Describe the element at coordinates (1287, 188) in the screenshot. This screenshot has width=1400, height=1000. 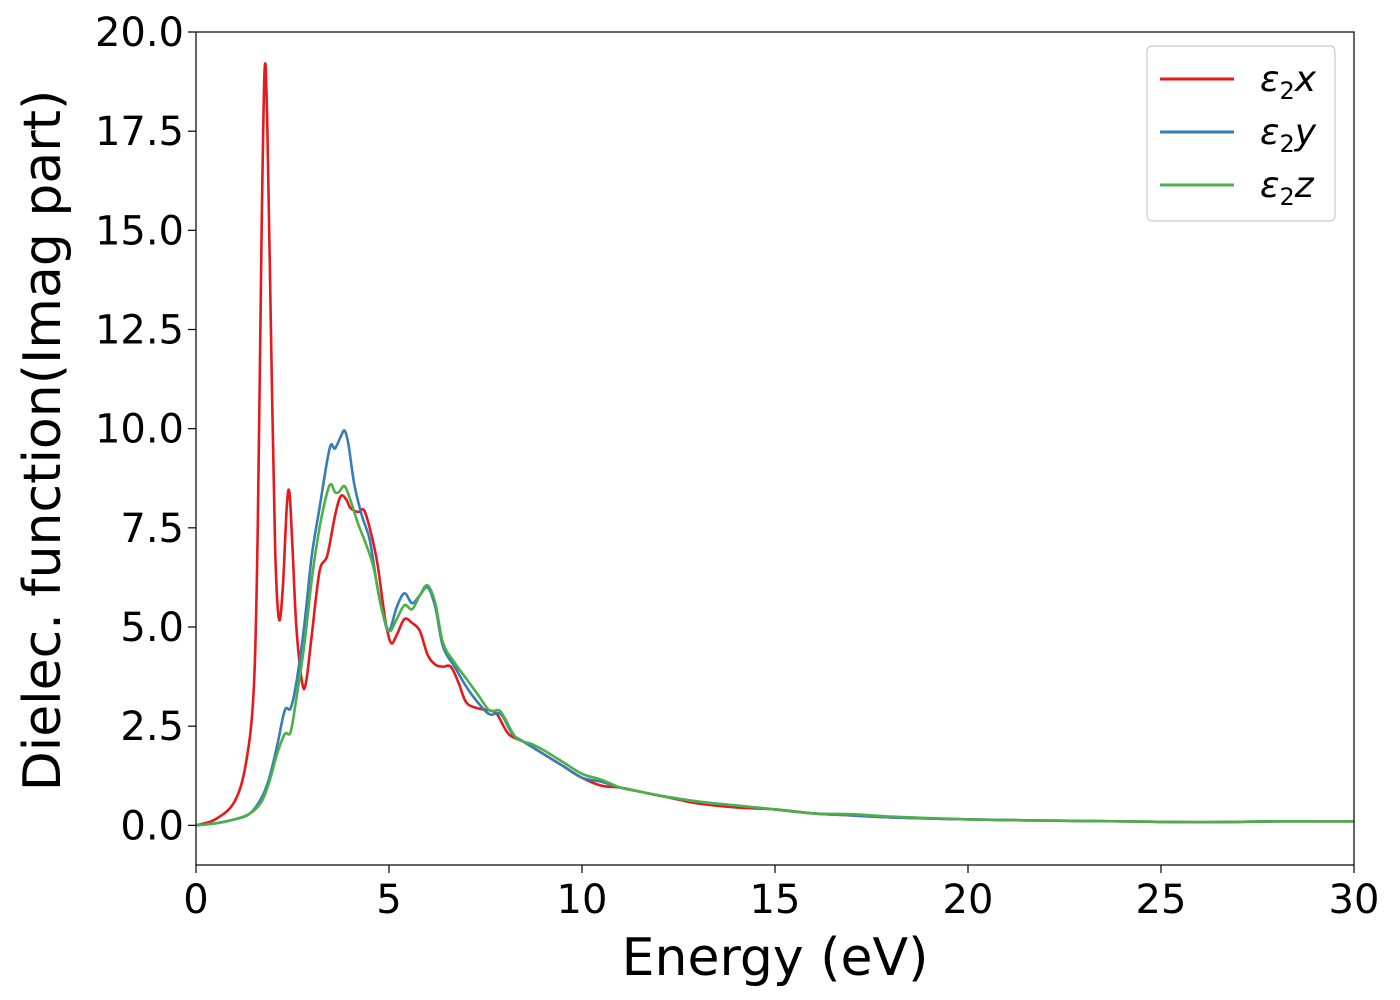
I see `legend-label-z: ε2z` at that location.